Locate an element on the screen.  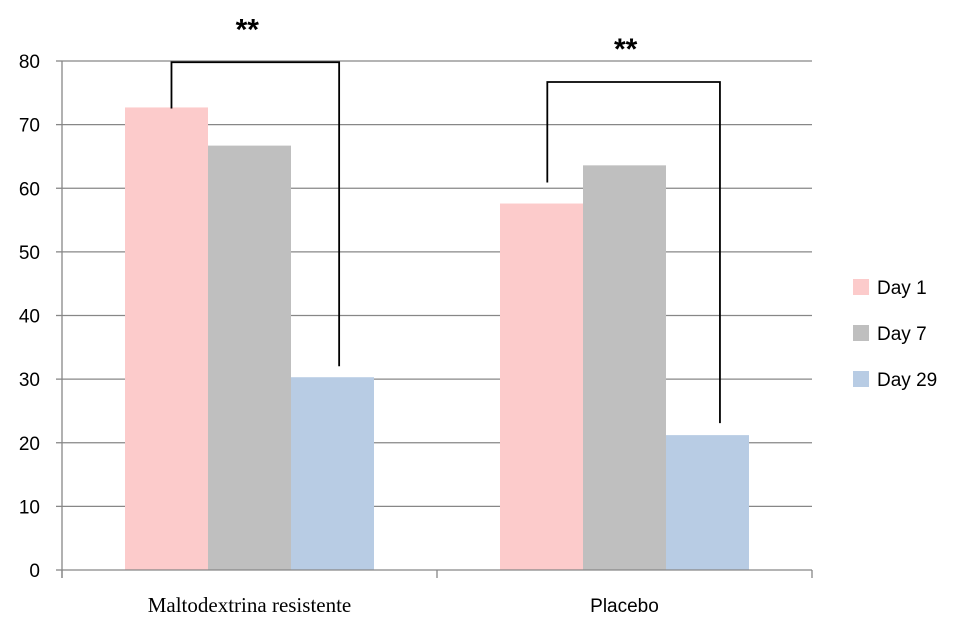
legend-label: Day 1 is located at coordinates (902, 288).